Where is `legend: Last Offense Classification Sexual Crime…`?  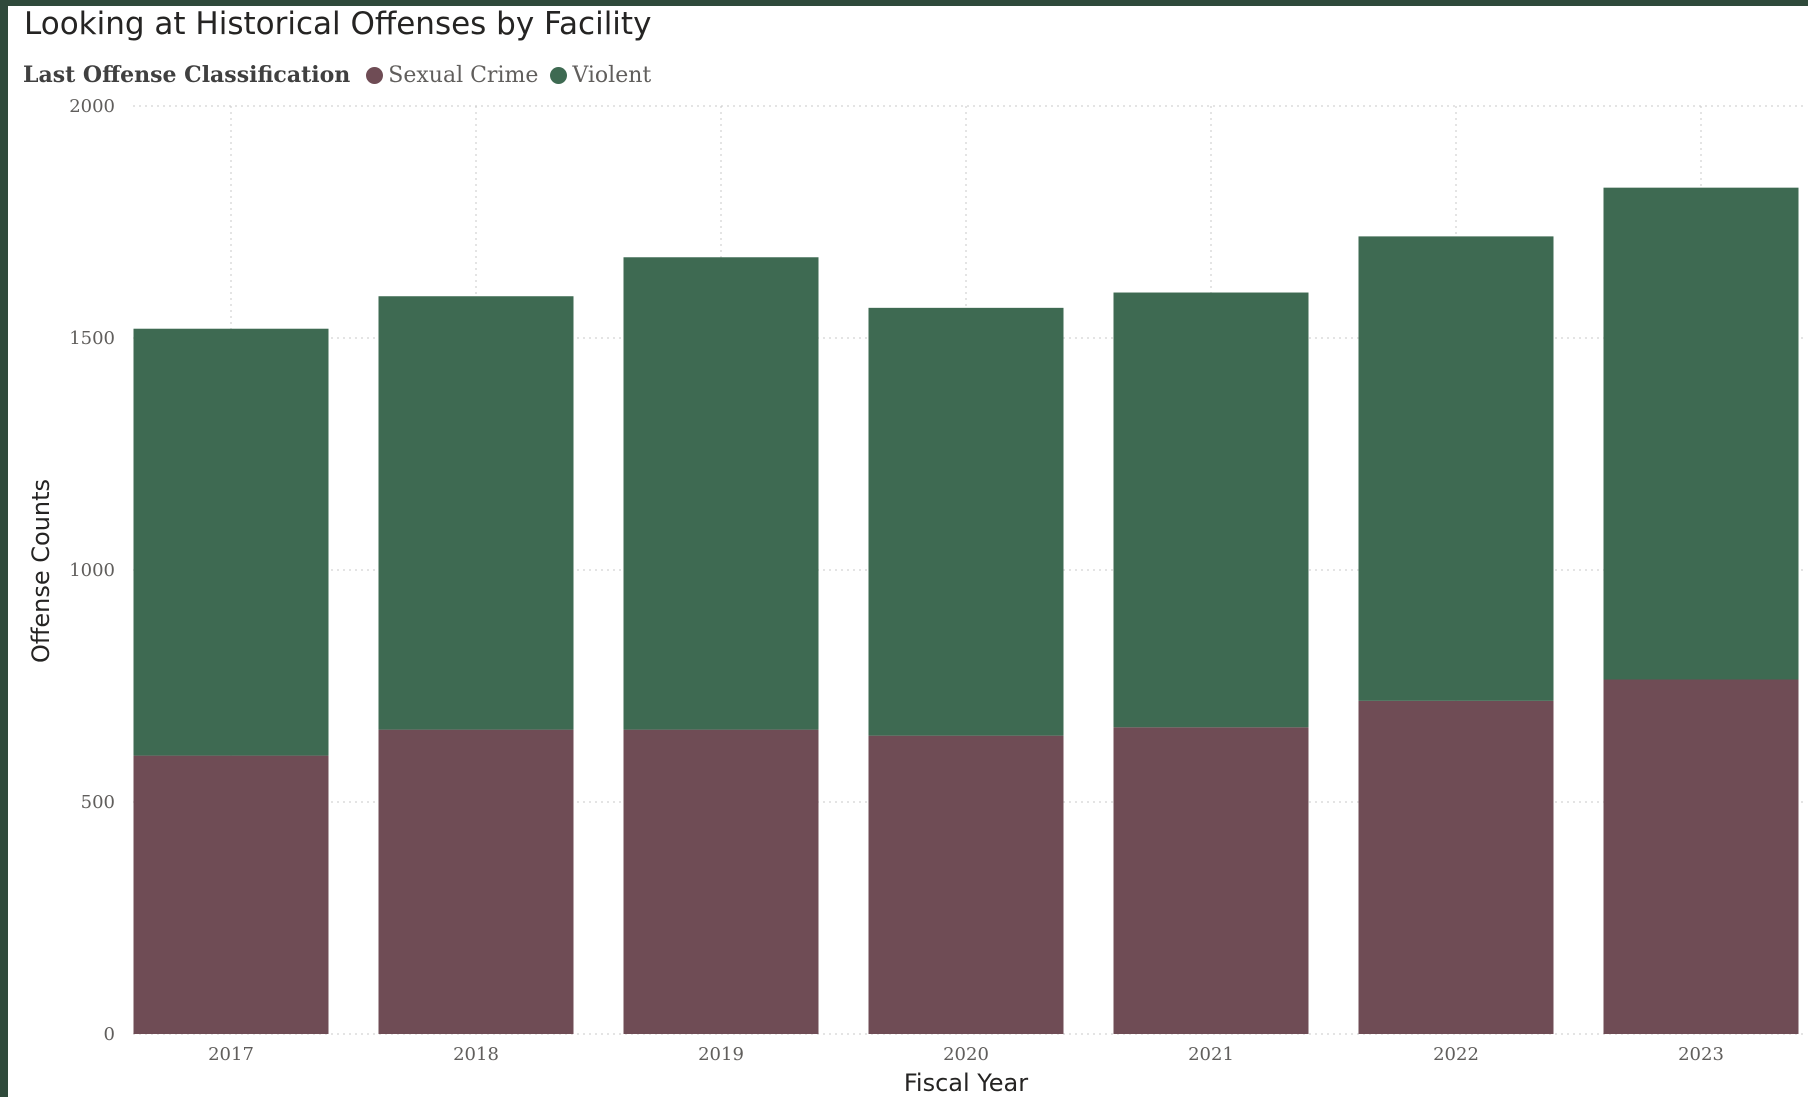 legend: Last Offense Classification Sexual Crime… is located at coordinates (343, 75).